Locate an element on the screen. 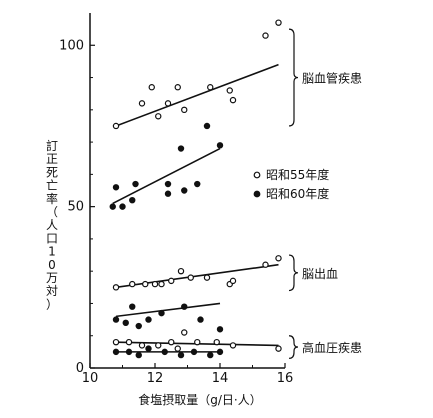  group-label: 高血圧疾患 is located at coordinates (332, 347).